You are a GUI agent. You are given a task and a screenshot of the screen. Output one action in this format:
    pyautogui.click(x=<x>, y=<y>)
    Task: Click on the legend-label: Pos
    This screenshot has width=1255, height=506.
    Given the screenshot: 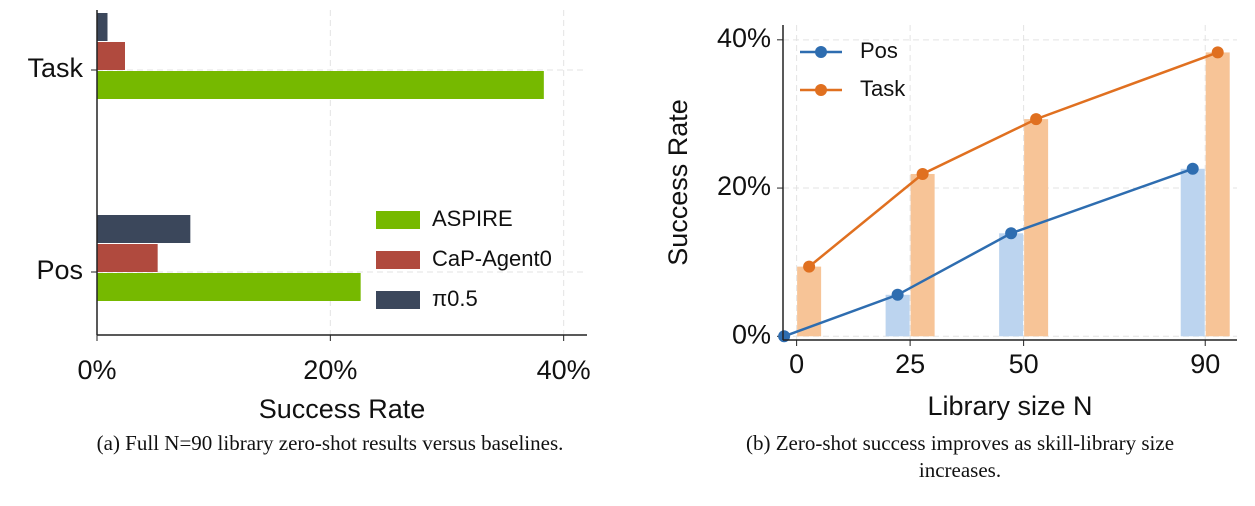 What is the action you would take?
    pyautogui.click(x=879, y=50)
    